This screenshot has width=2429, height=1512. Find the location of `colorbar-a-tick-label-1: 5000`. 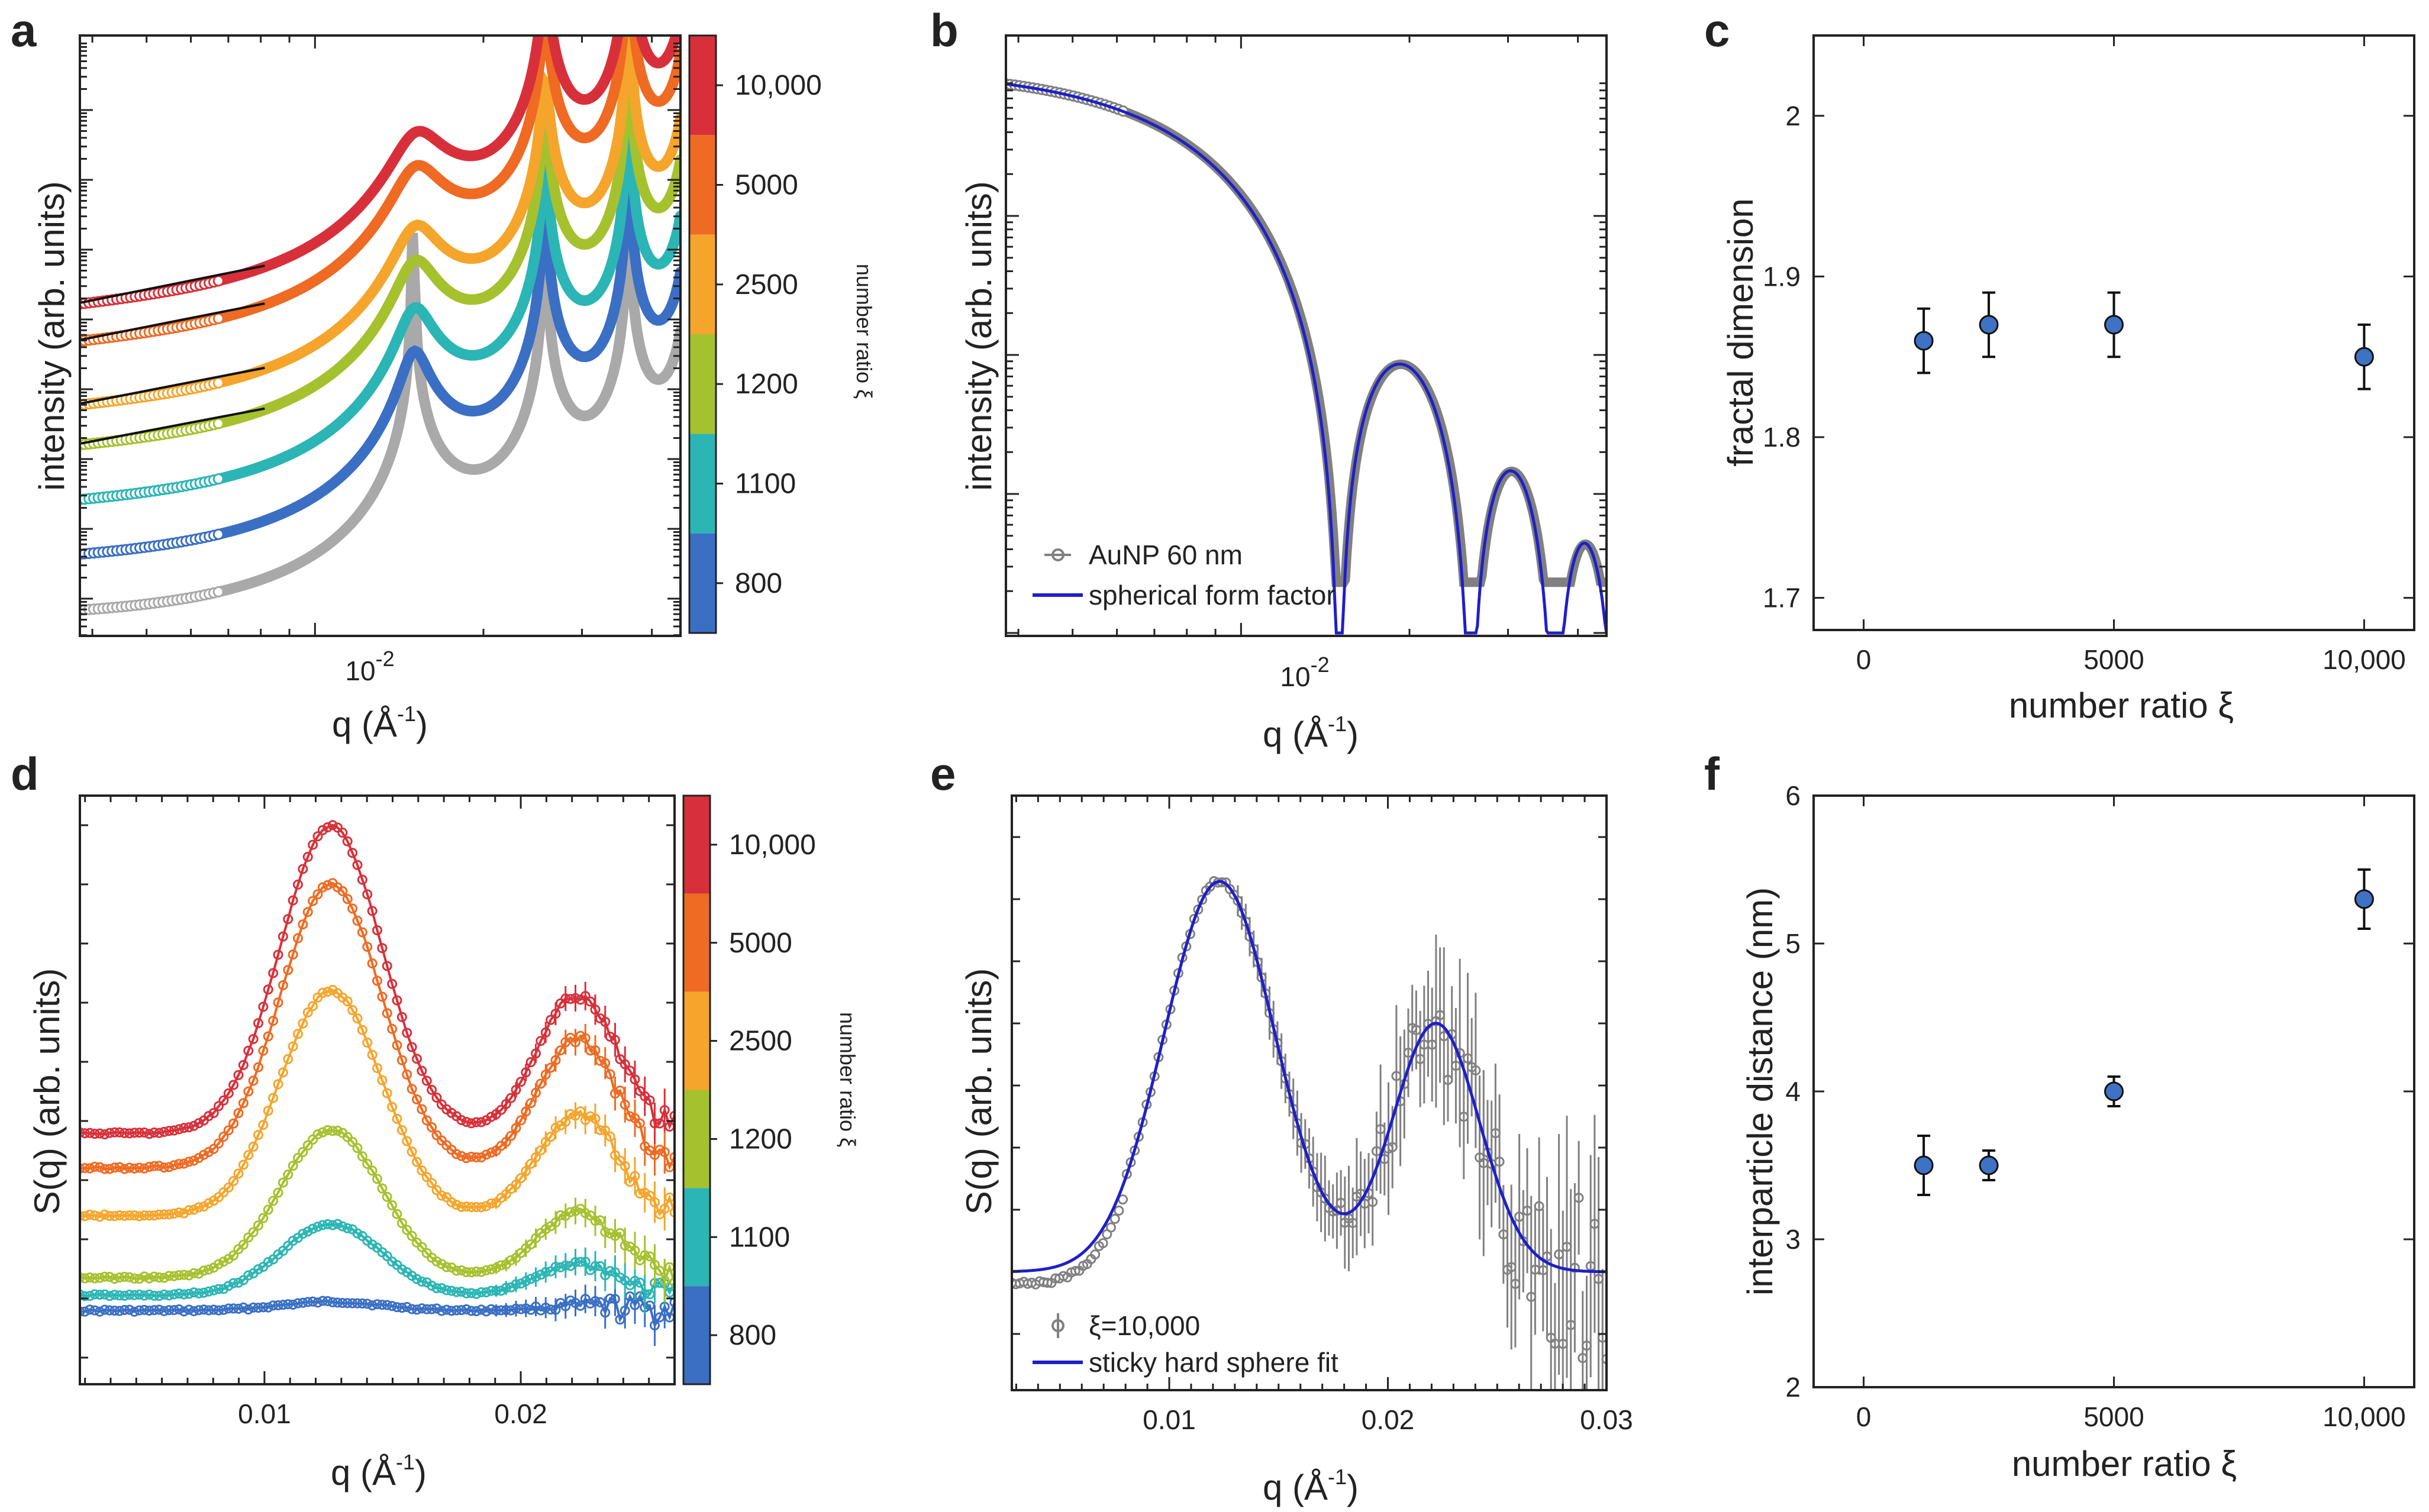

colorbar-a-tick-label-1: 5000 is located at coordinates (766, 185).